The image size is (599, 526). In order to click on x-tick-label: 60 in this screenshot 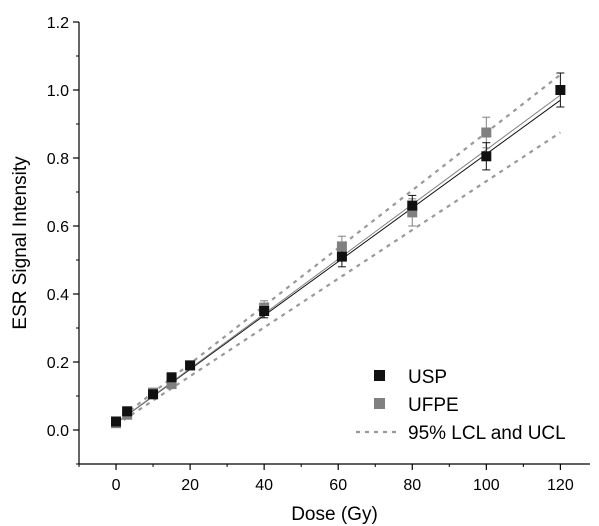, I will do `click(338, 485)`.